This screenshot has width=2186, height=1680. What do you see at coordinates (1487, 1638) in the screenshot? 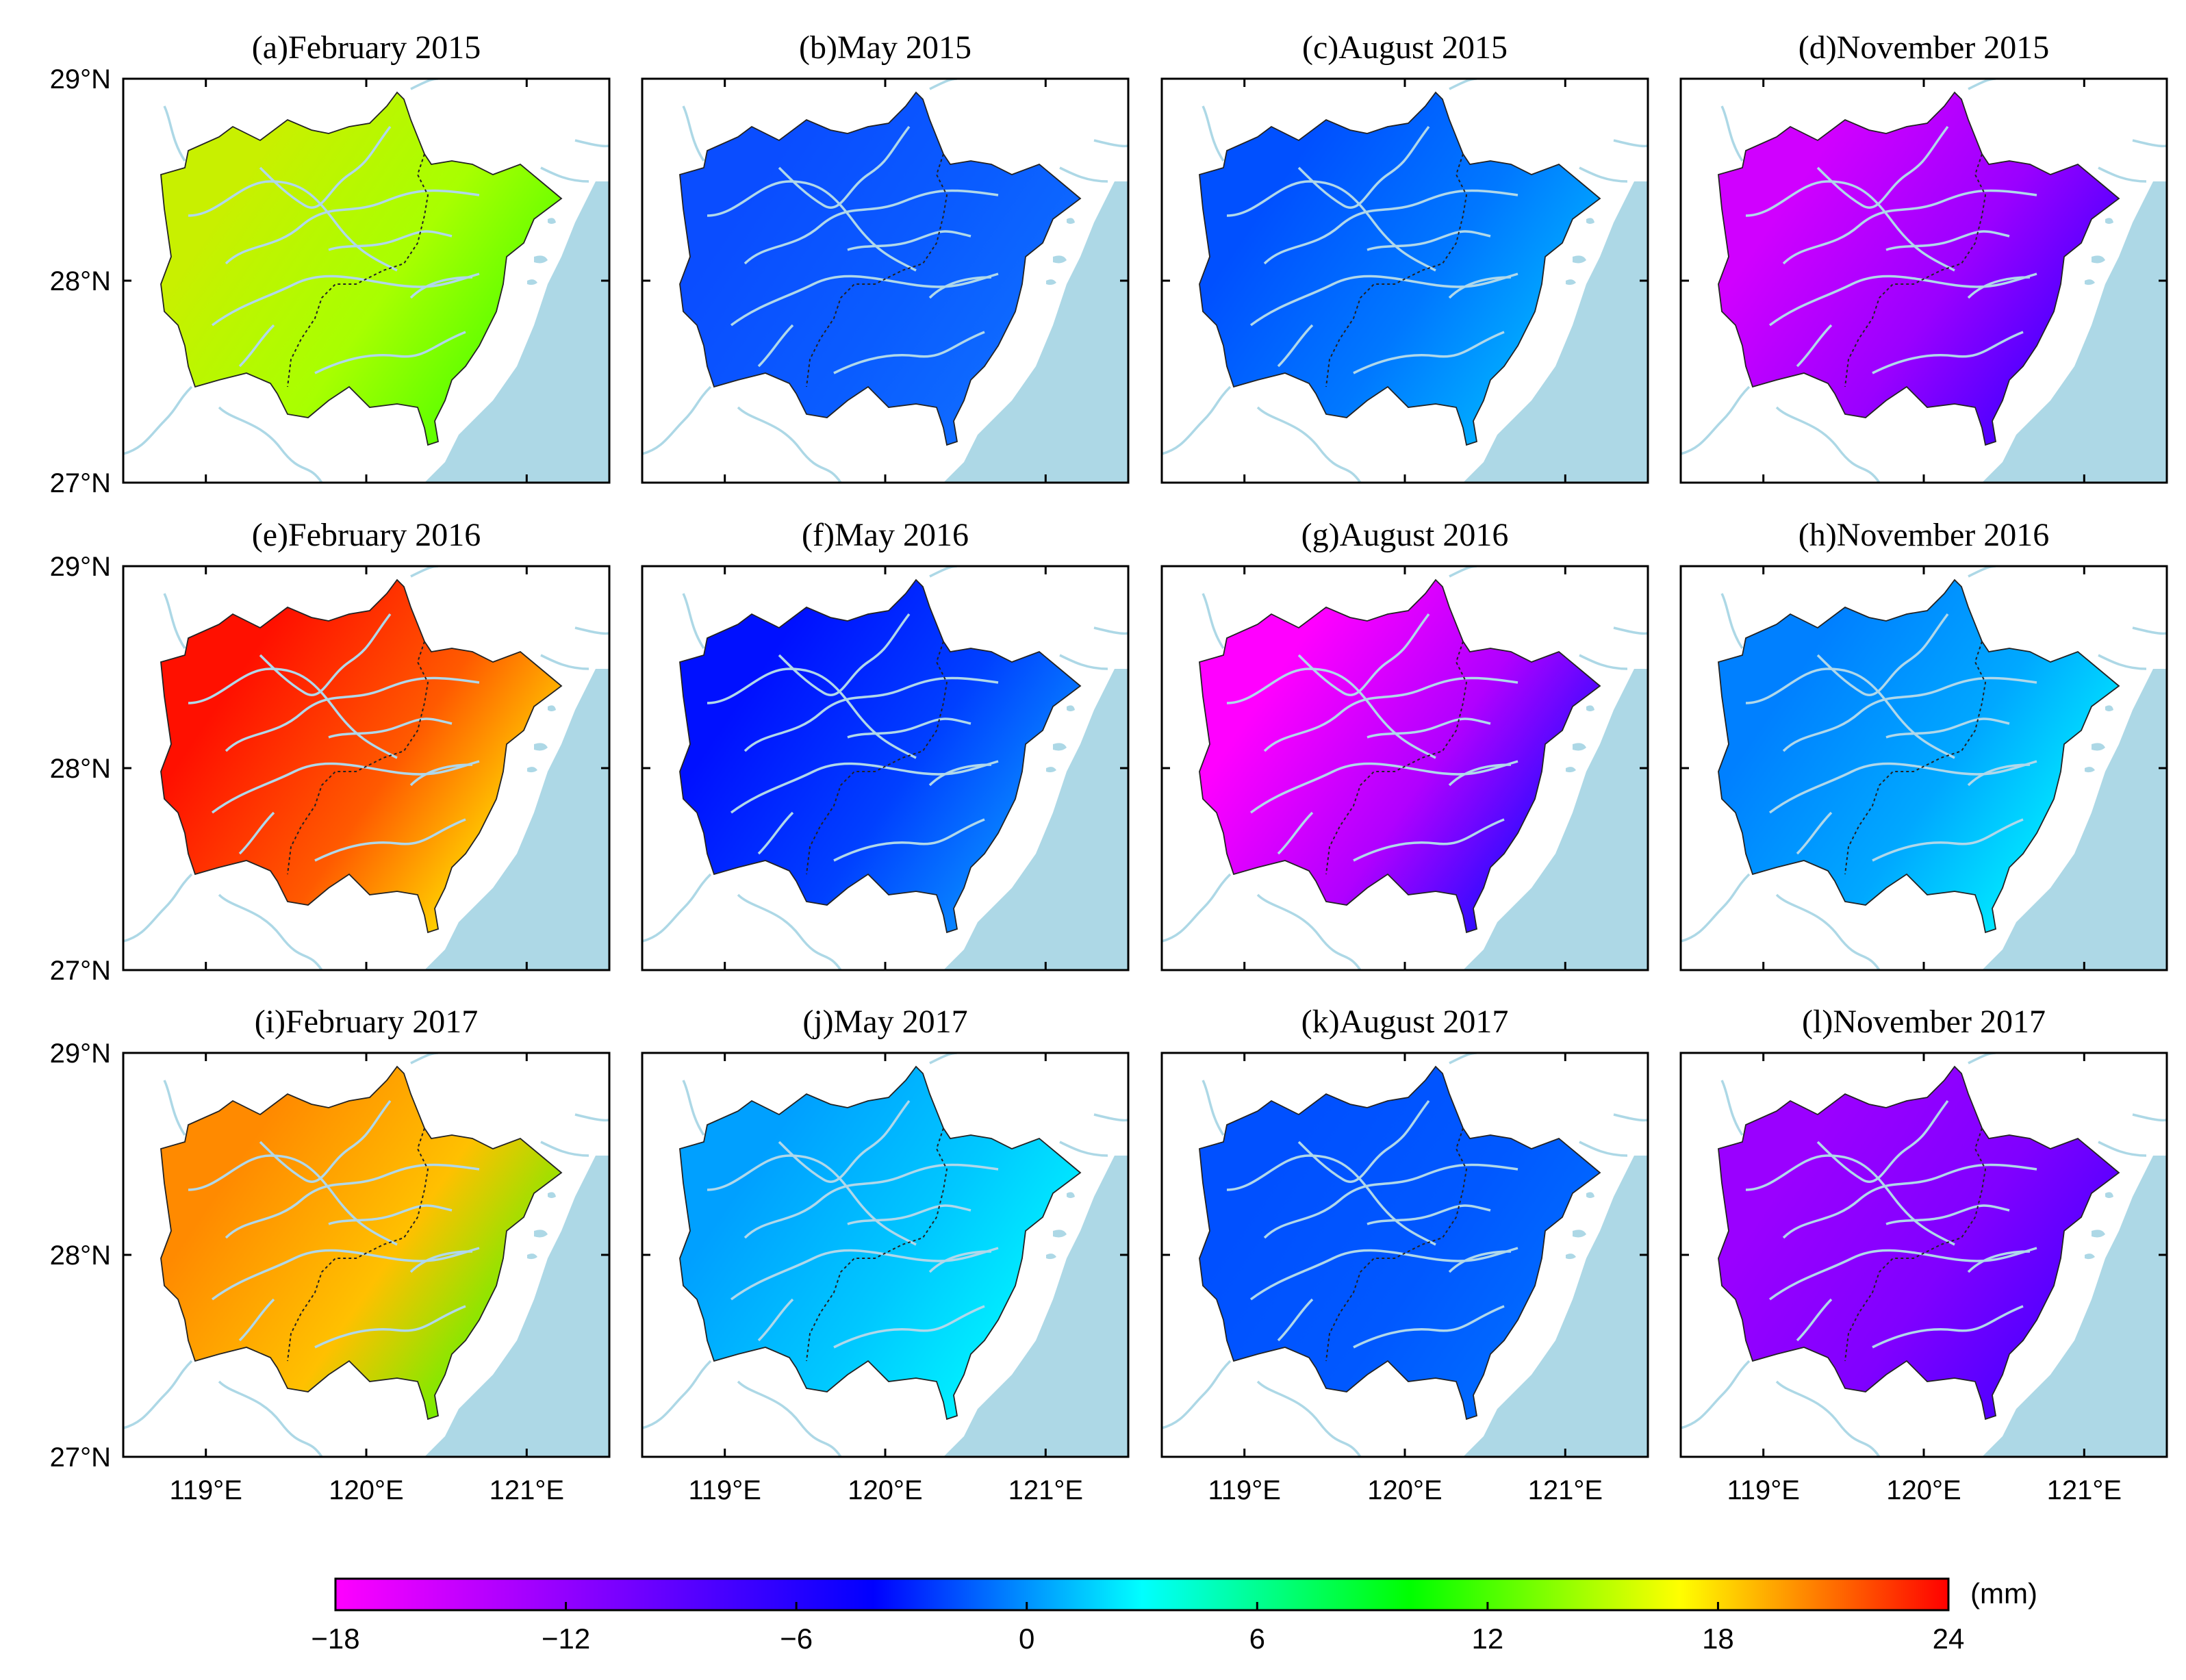
I see `colorbar-tick-label: 12` at bounding box center [1487, 1638].